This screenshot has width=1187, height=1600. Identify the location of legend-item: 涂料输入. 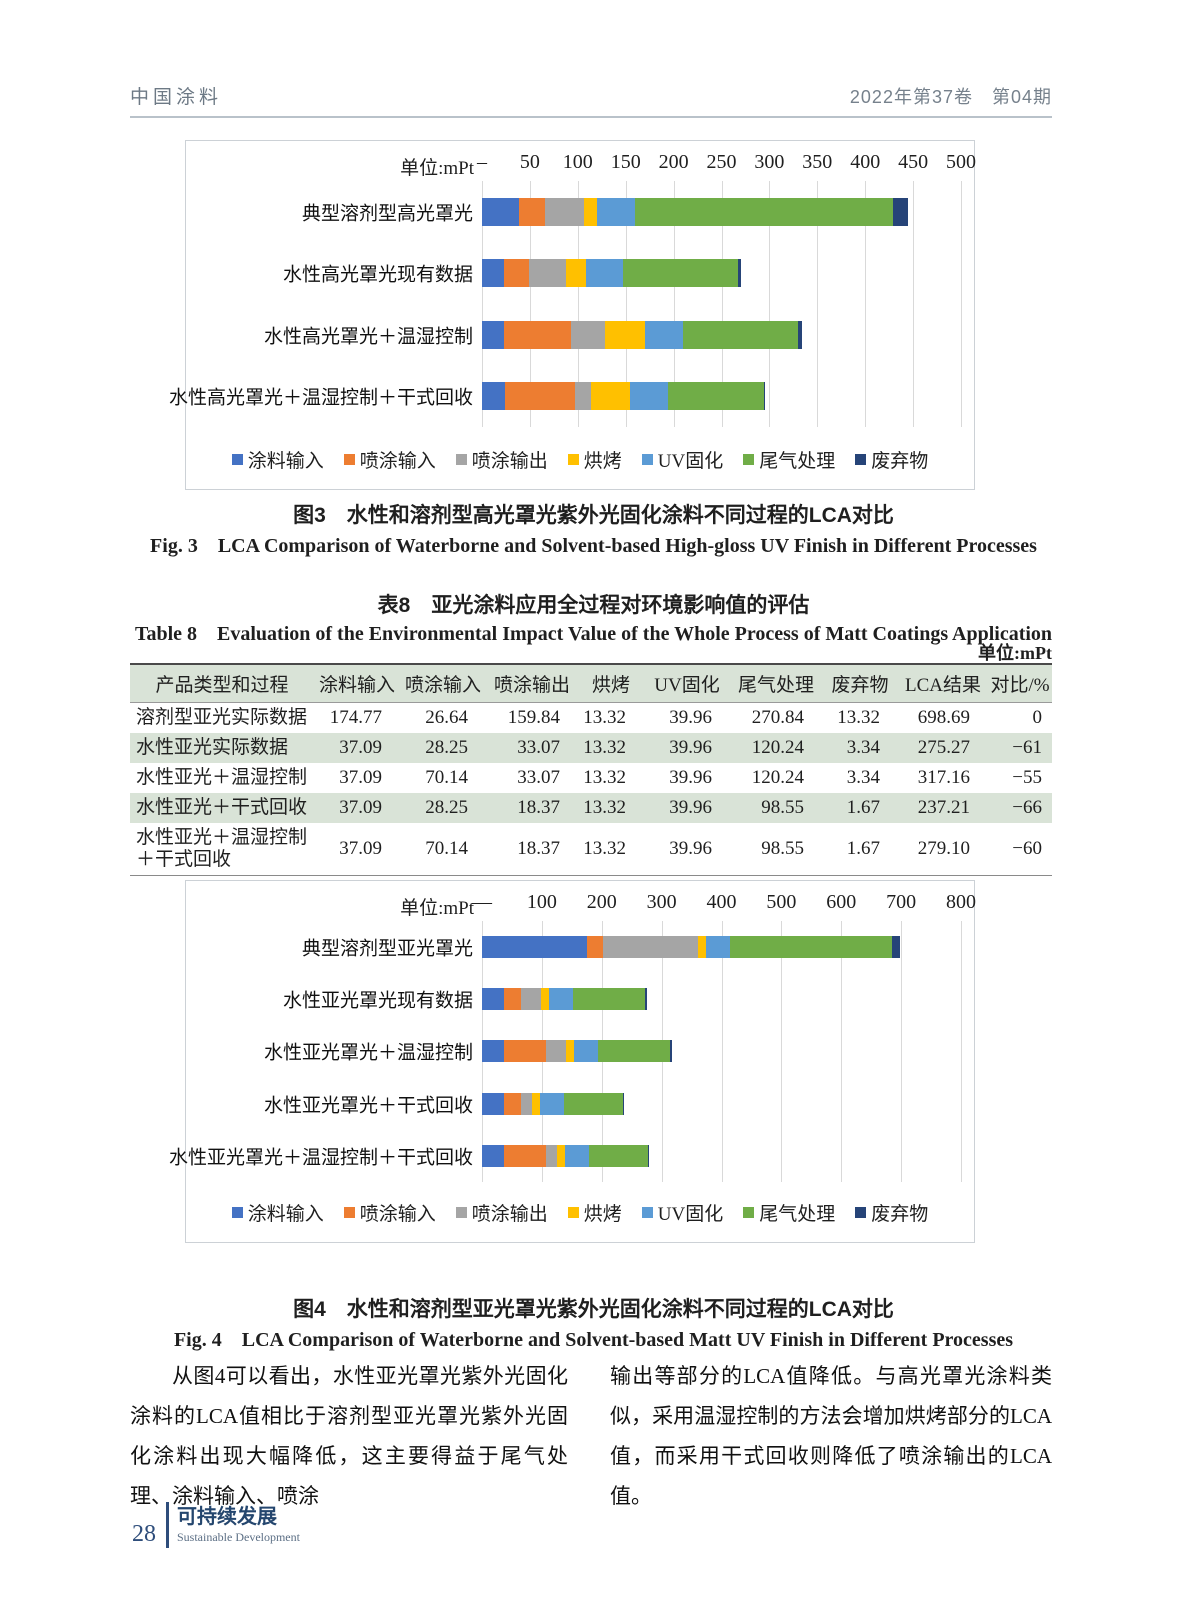
(277, 459).